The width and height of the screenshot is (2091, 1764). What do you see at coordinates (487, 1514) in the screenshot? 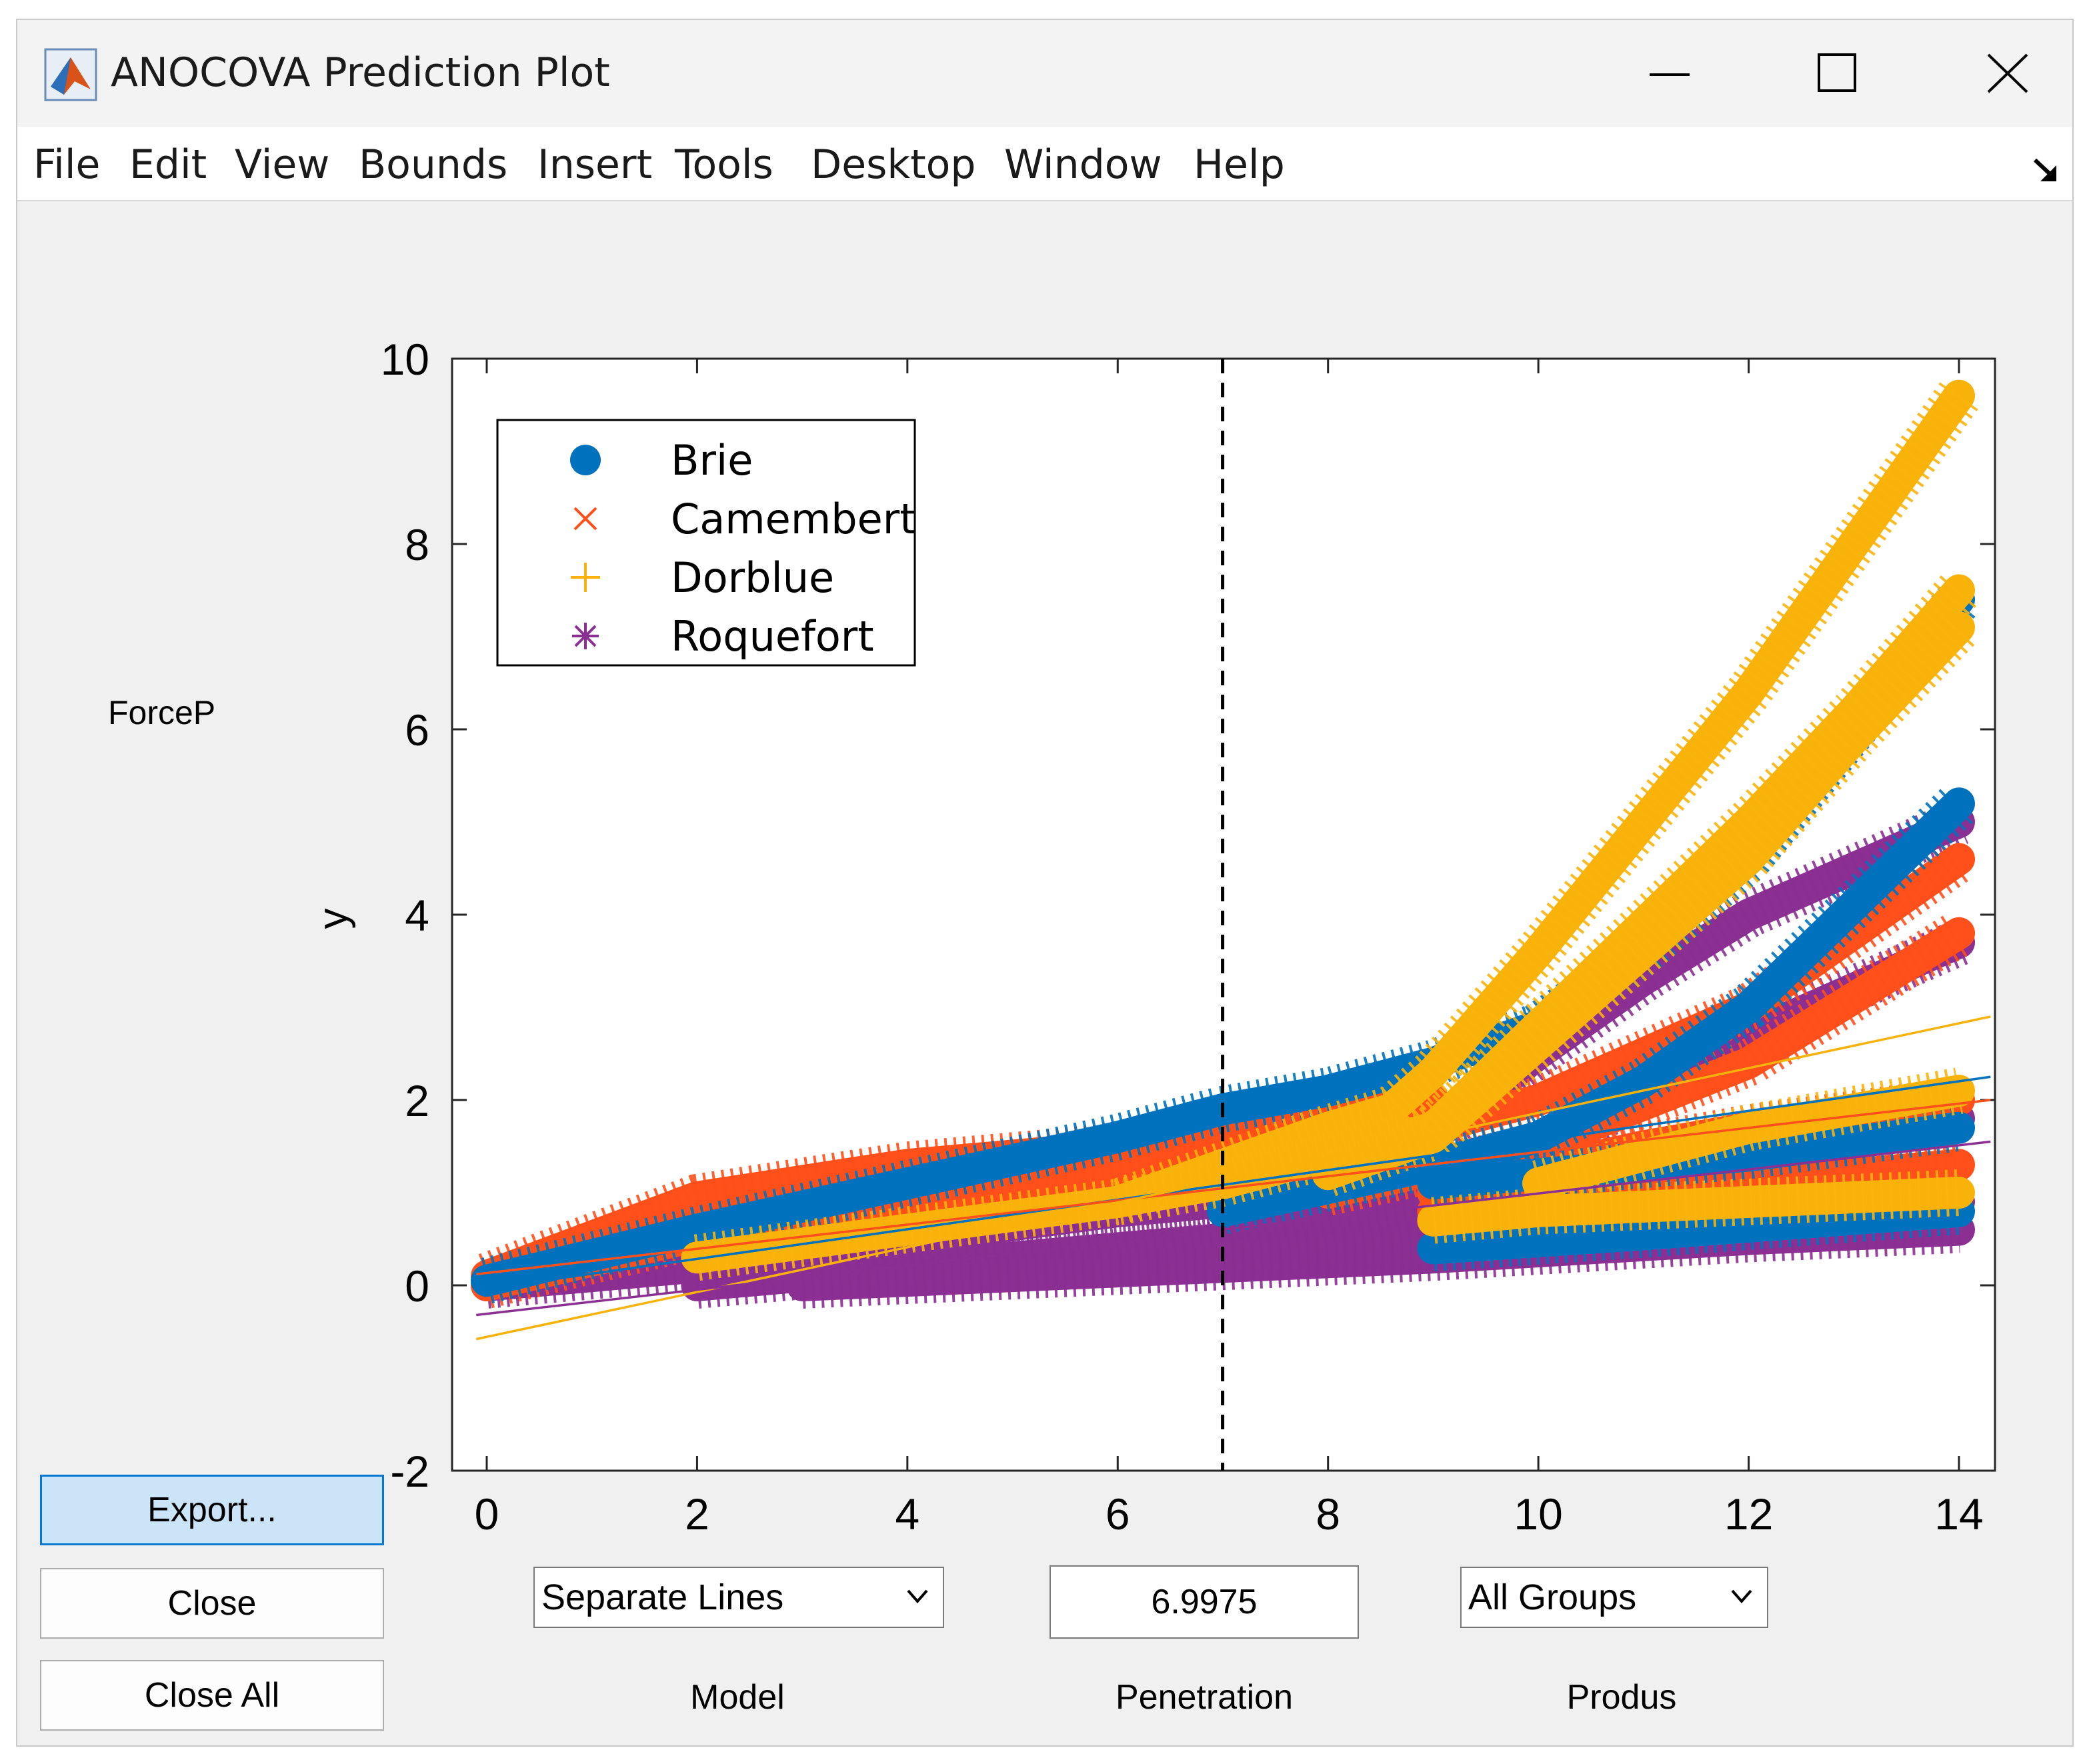
I see `x-tick-label: 0` at bounding box center [487, 1514].